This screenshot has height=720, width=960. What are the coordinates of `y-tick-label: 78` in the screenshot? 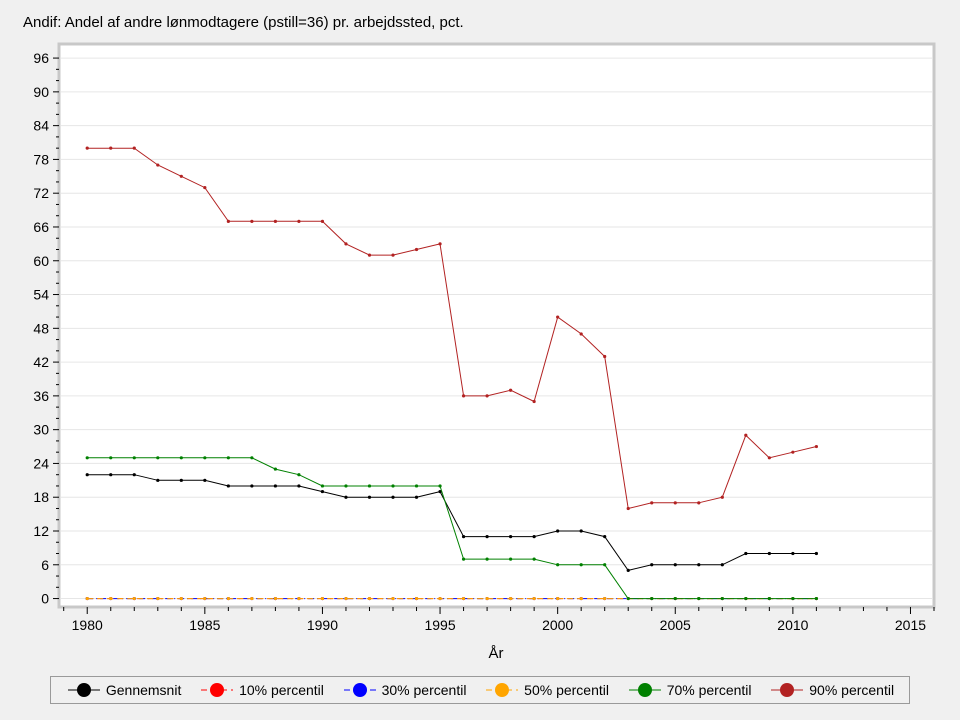 It's located at (41, 159).